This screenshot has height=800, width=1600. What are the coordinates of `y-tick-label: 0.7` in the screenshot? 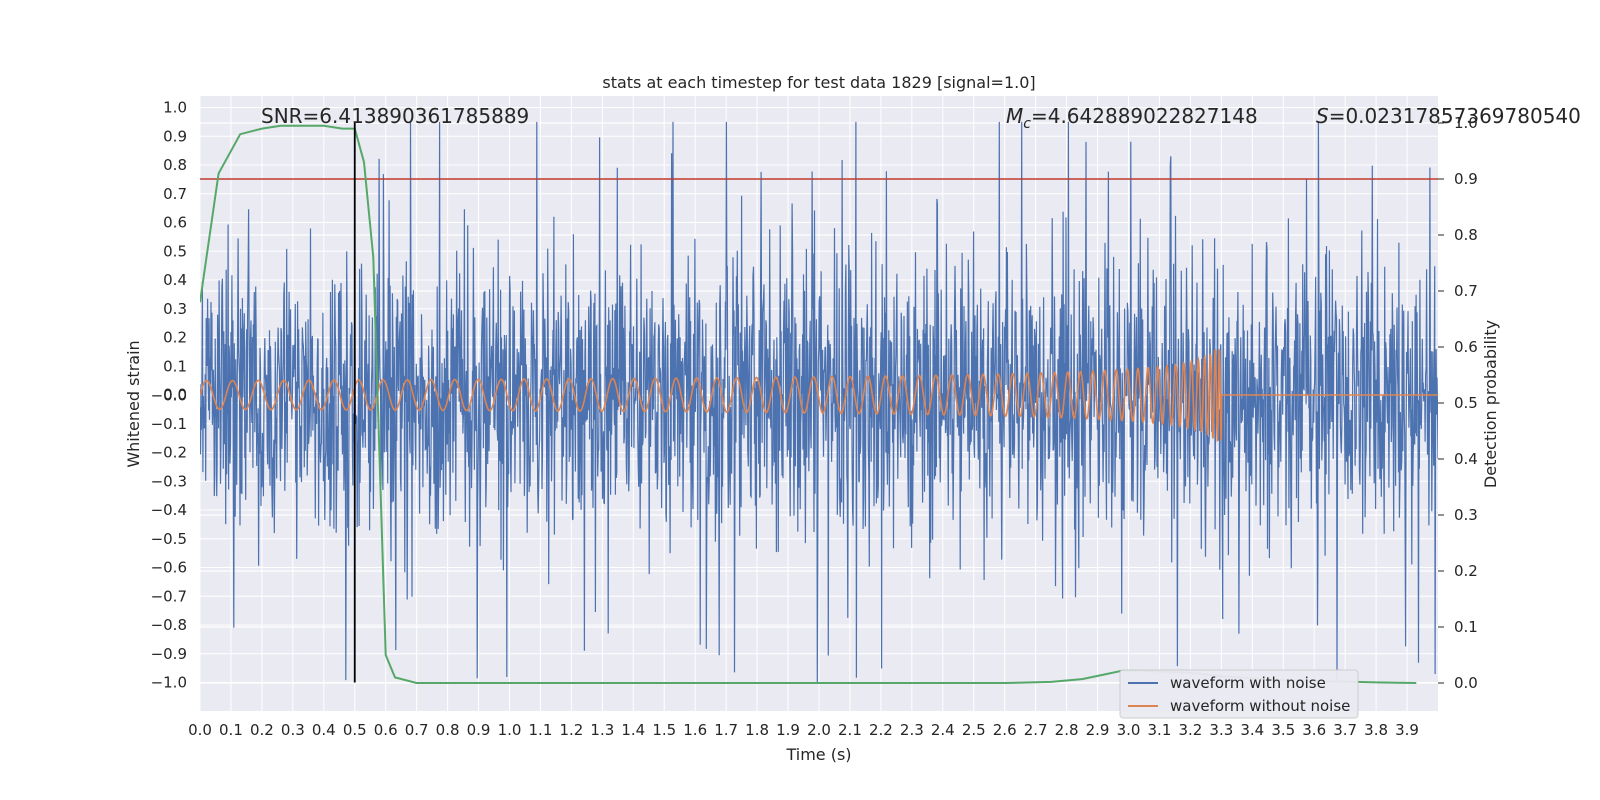 It's located at (175, 194).